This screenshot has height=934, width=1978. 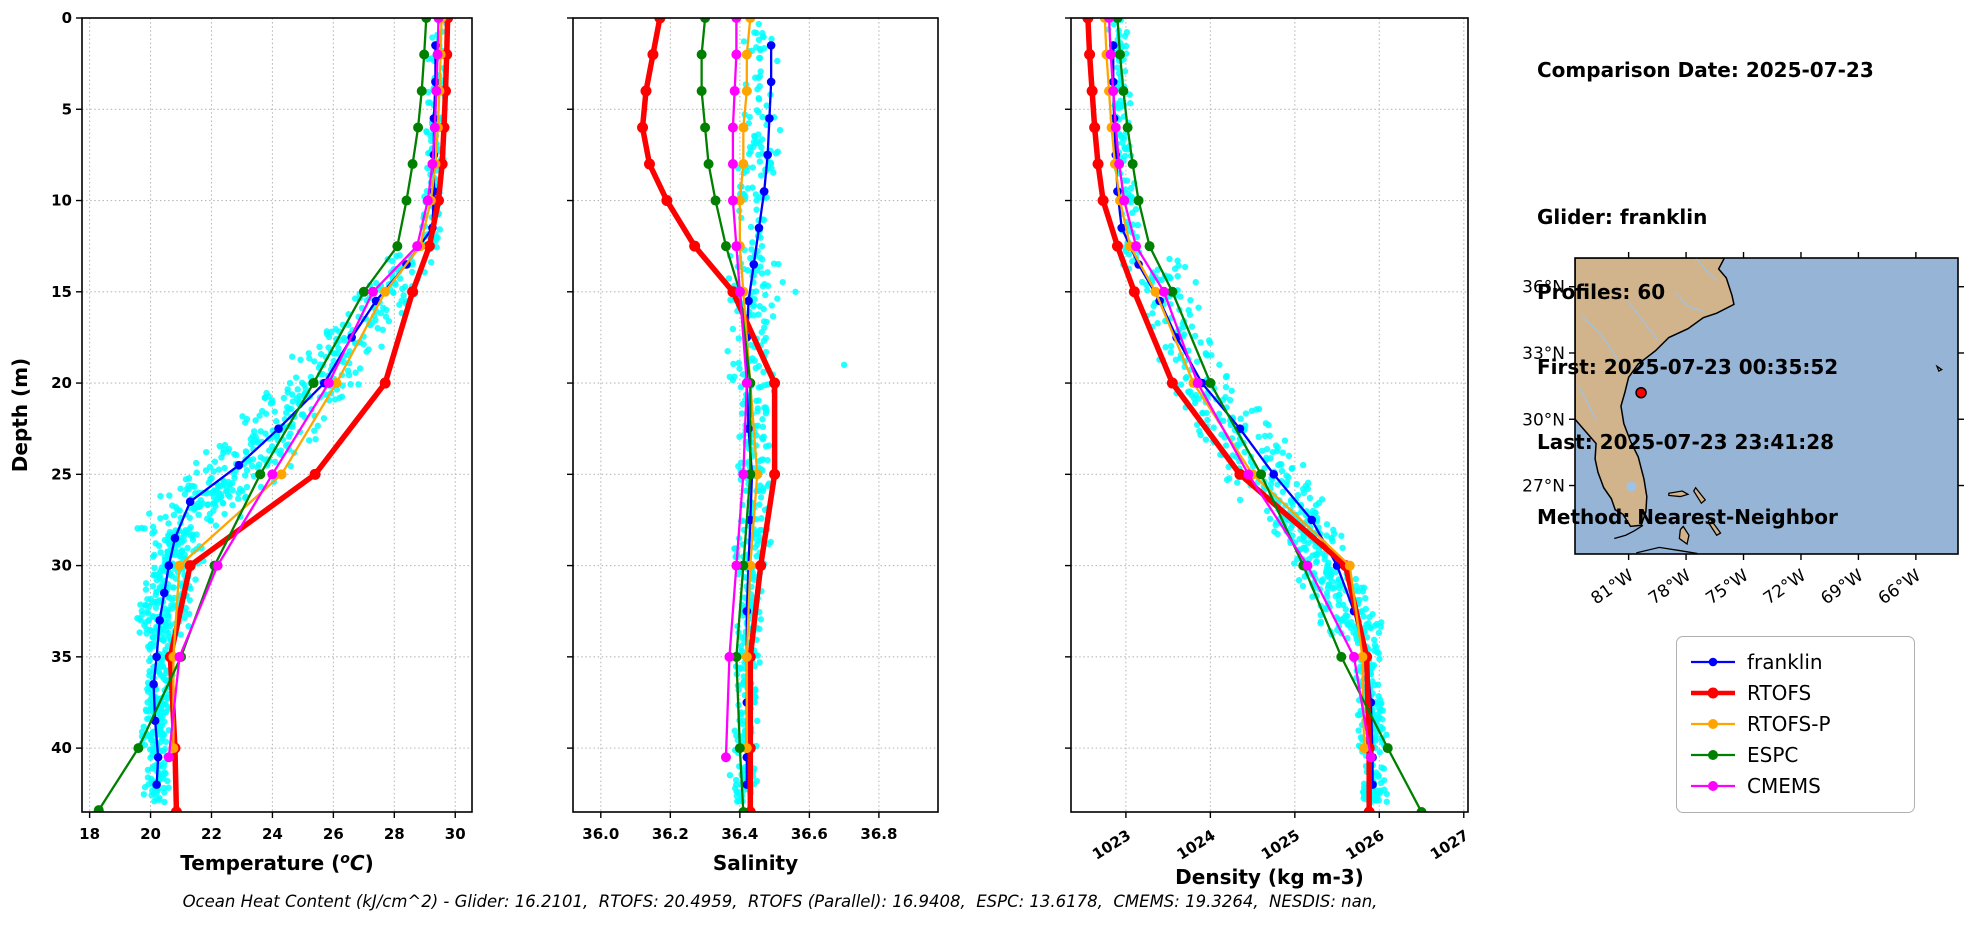 What do you see at coordinates (89, 834) in the screenshot?
I see `x-tick-label: 18` at bounding box center [89, 834].